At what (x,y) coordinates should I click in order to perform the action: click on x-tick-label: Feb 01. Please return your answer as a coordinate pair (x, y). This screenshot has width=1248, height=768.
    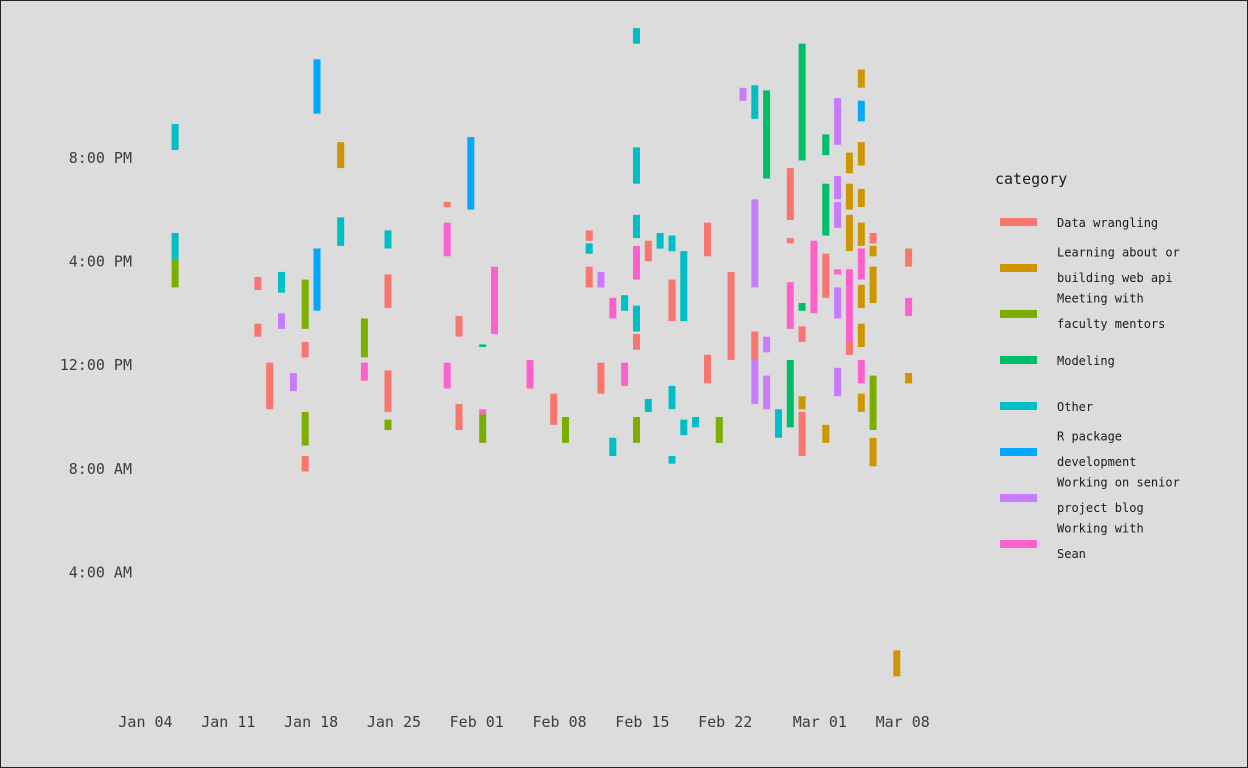
    Looking at the image, I should click on (477, 722).